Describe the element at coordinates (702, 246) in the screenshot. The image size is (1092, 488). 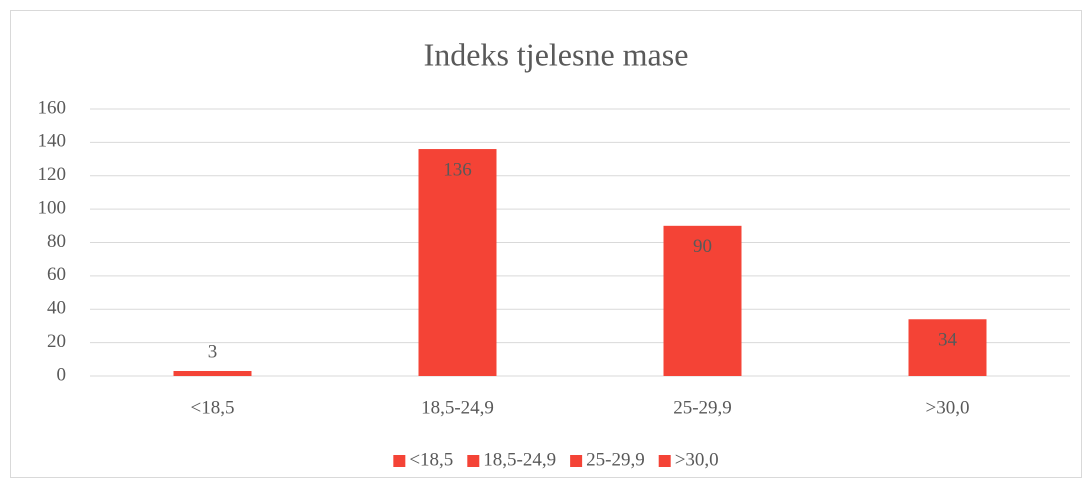
I see `data-label: 90` at that location.